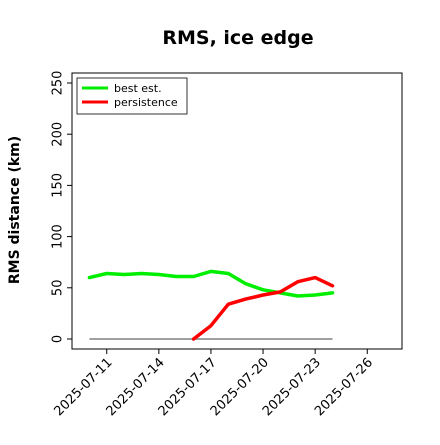  I want to click on y-axis-label: RMS distance (km), so click(15, 210).